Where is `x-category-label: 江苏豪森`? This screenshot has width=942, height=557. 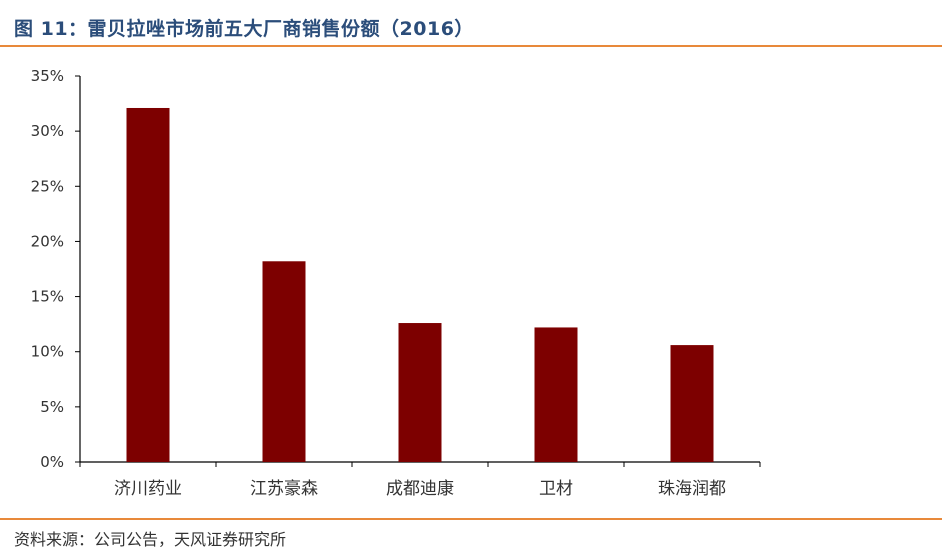 x-category-label: 江苏豪森 is located at coordinates (284, 488).